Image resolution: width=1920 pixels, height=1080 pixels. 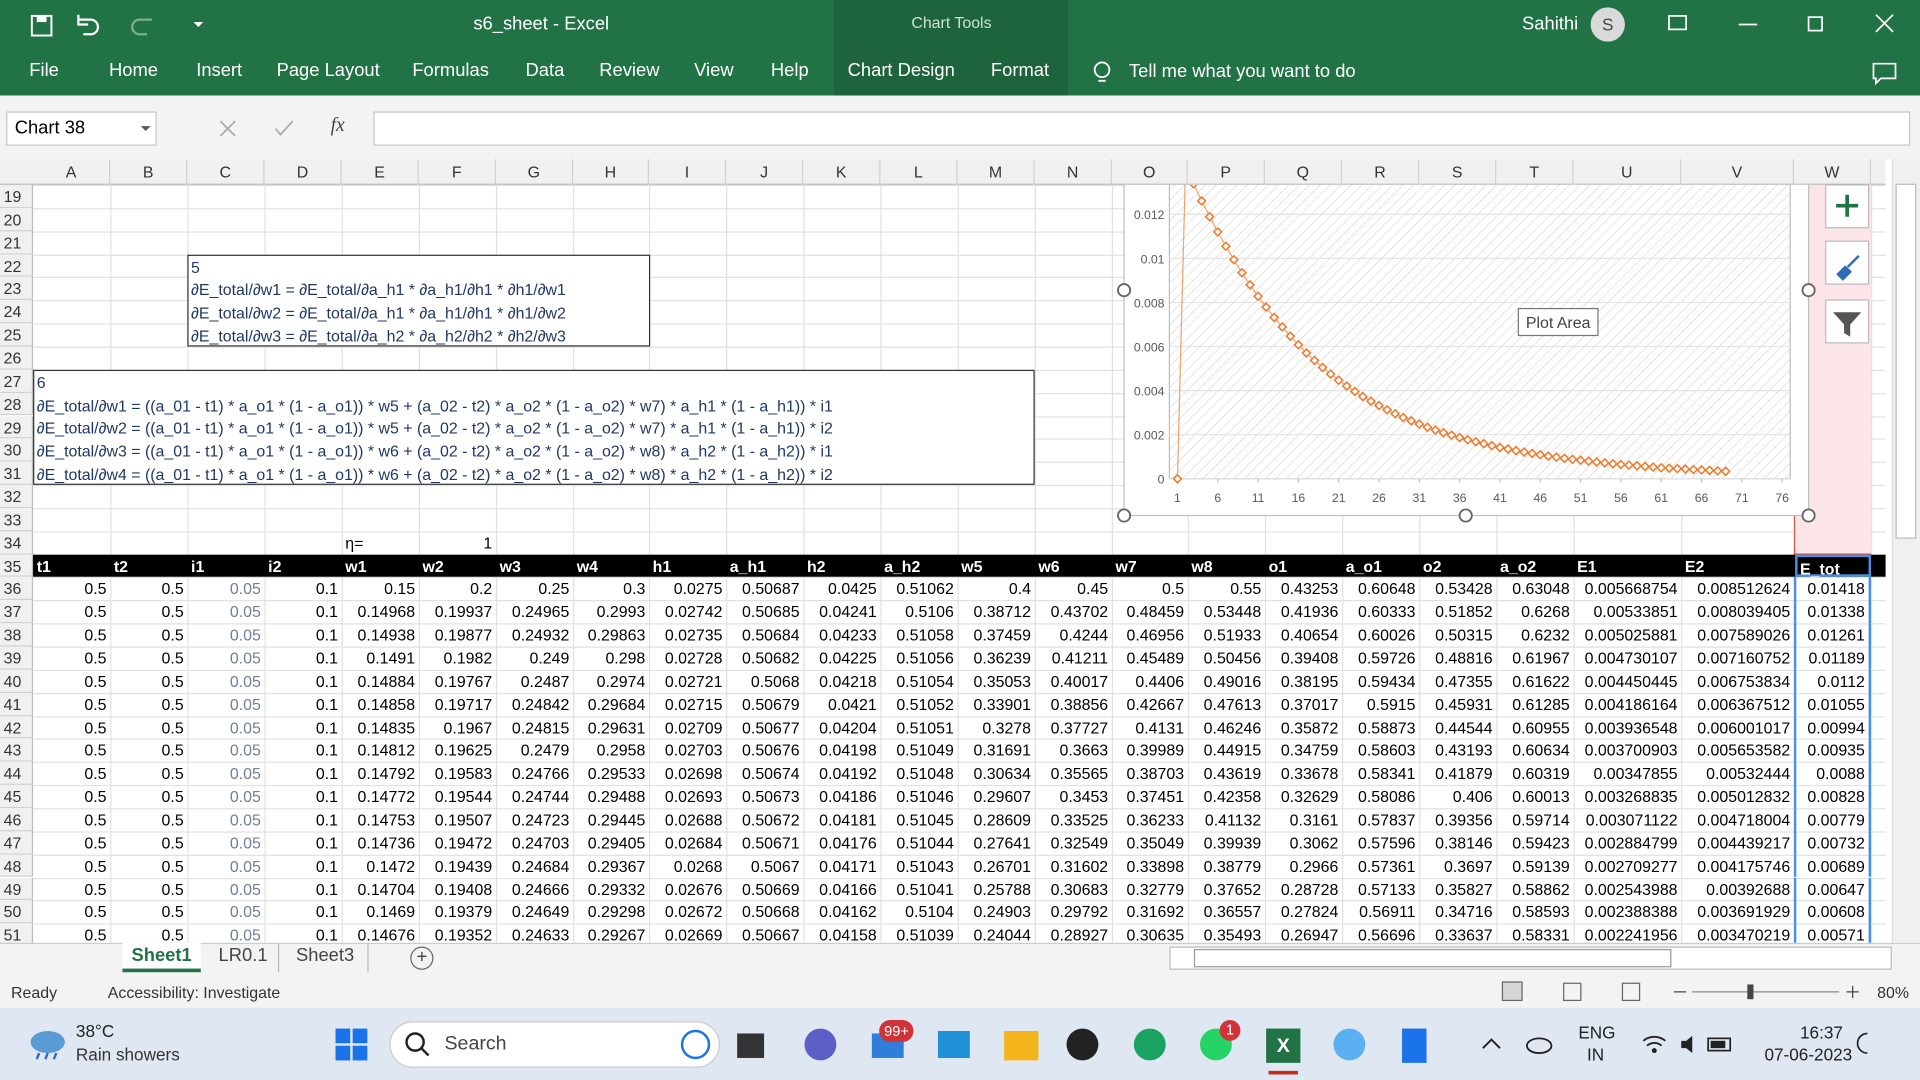 What do you see at coordinates (1631, 589) in the screenshot?
I see `table-cell: 0.005668754` at bounding box center [1631, 589].